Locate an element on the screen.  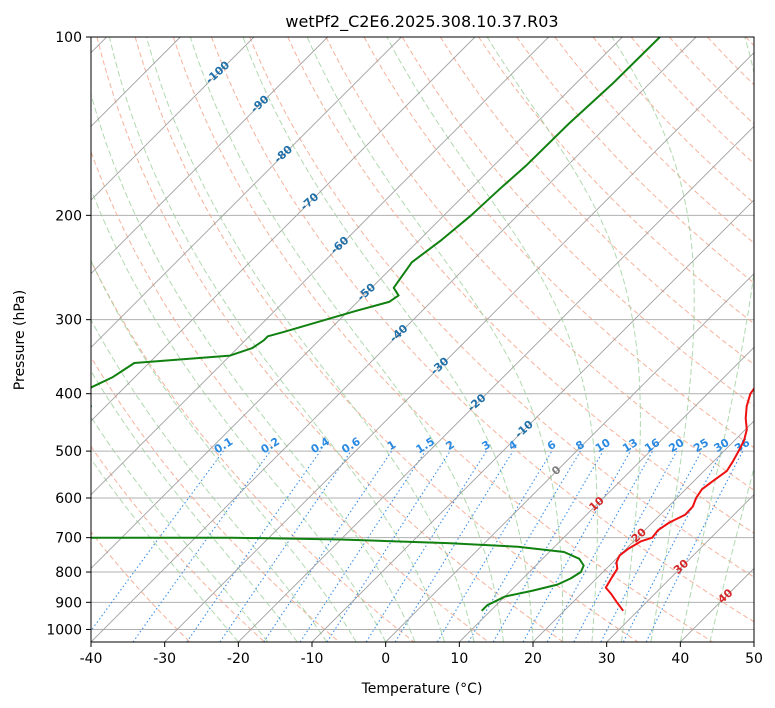
x-axis: -40 -30 -20 -10 0 10 20 30 40 50 is located at coordinates (421, 654).